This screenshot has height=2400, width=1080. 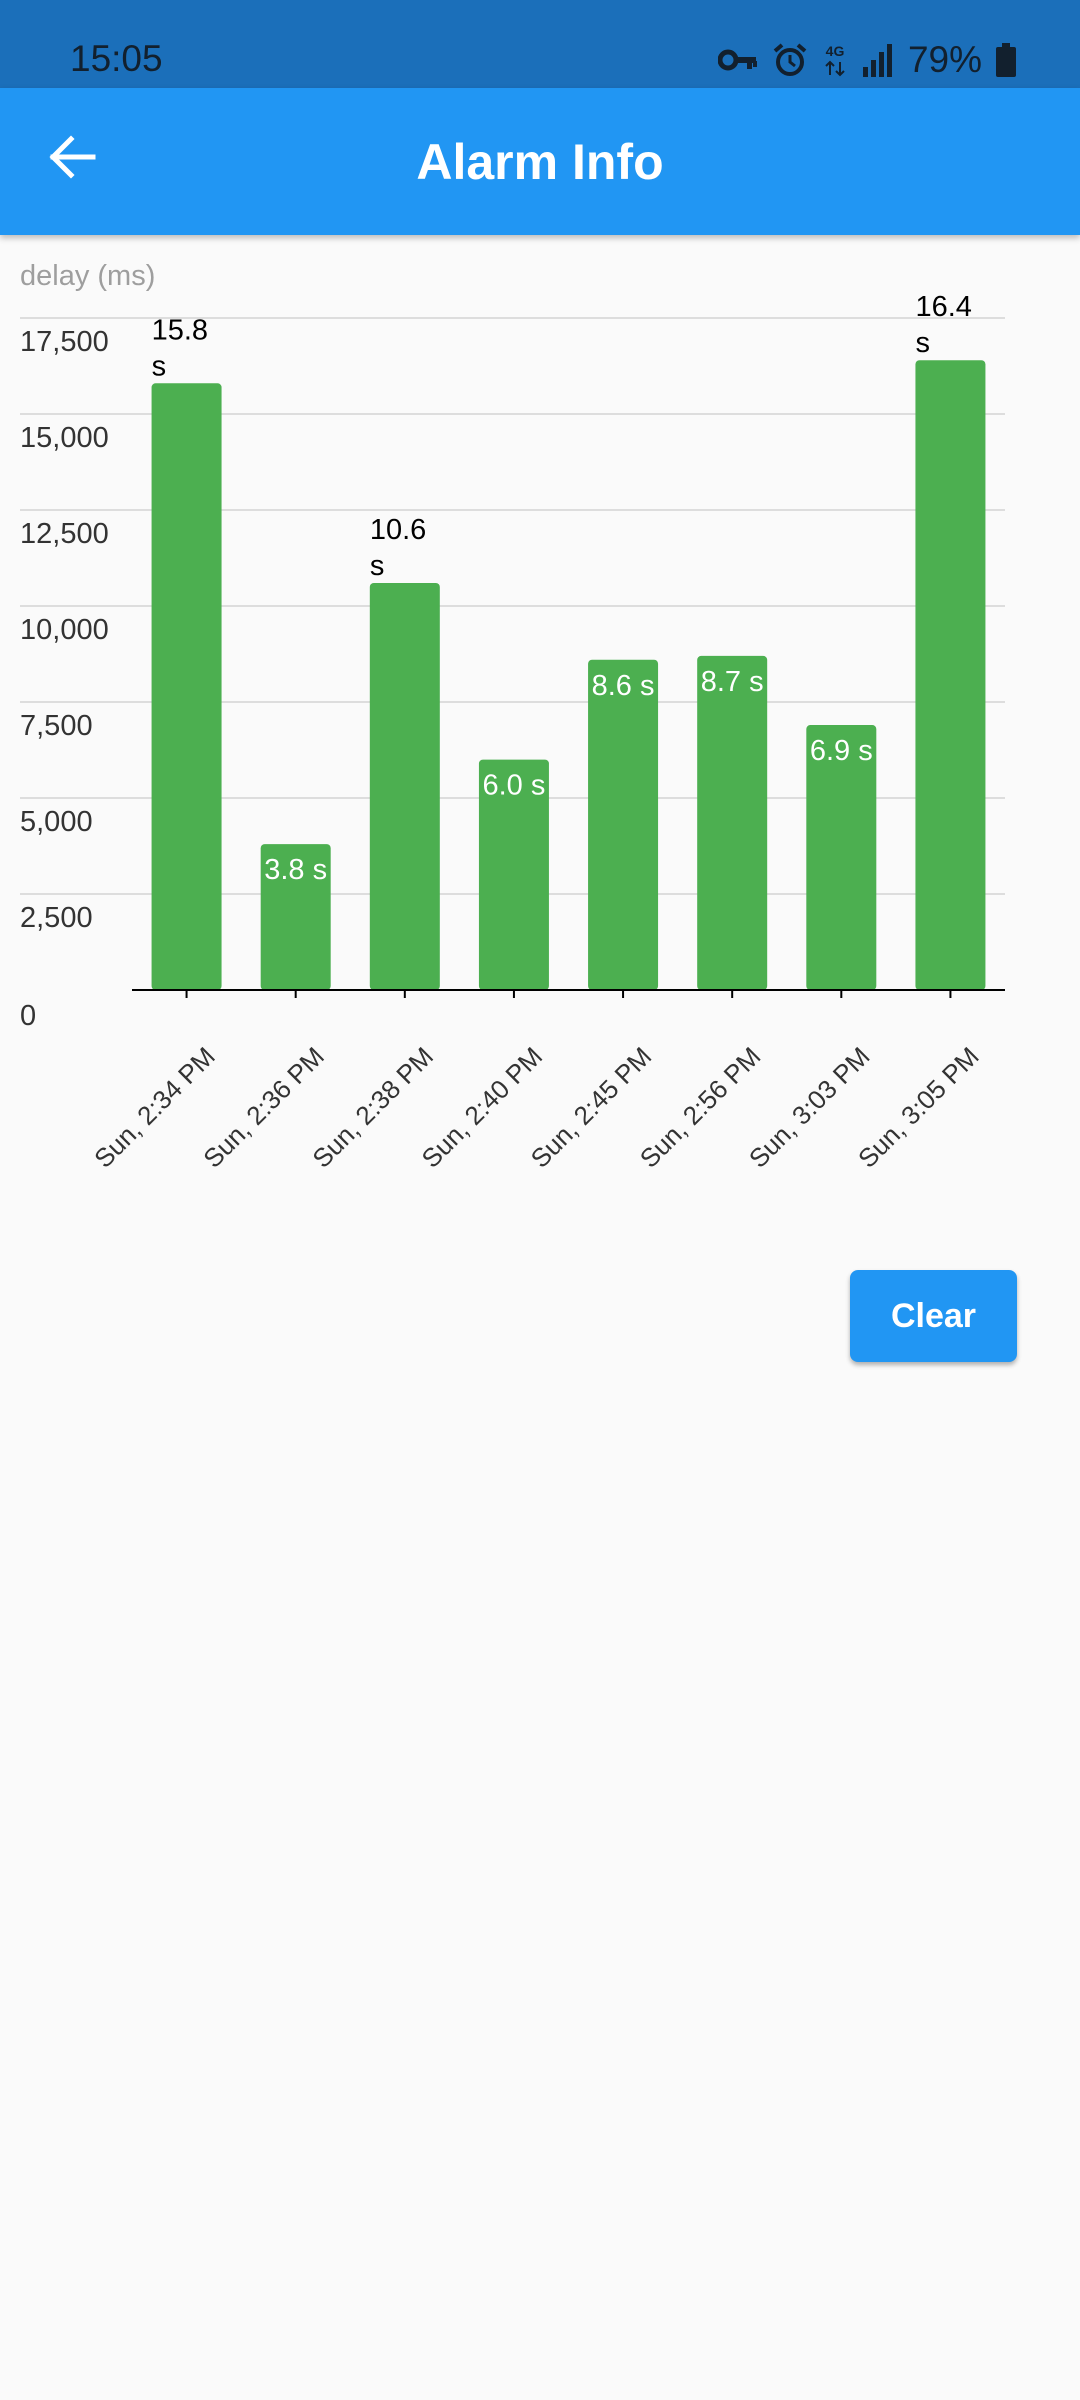 What do you see at coordinates (623, 686) in the screenshot?
I see `data-label: 8.6 s` at bounding box center [623, 686].